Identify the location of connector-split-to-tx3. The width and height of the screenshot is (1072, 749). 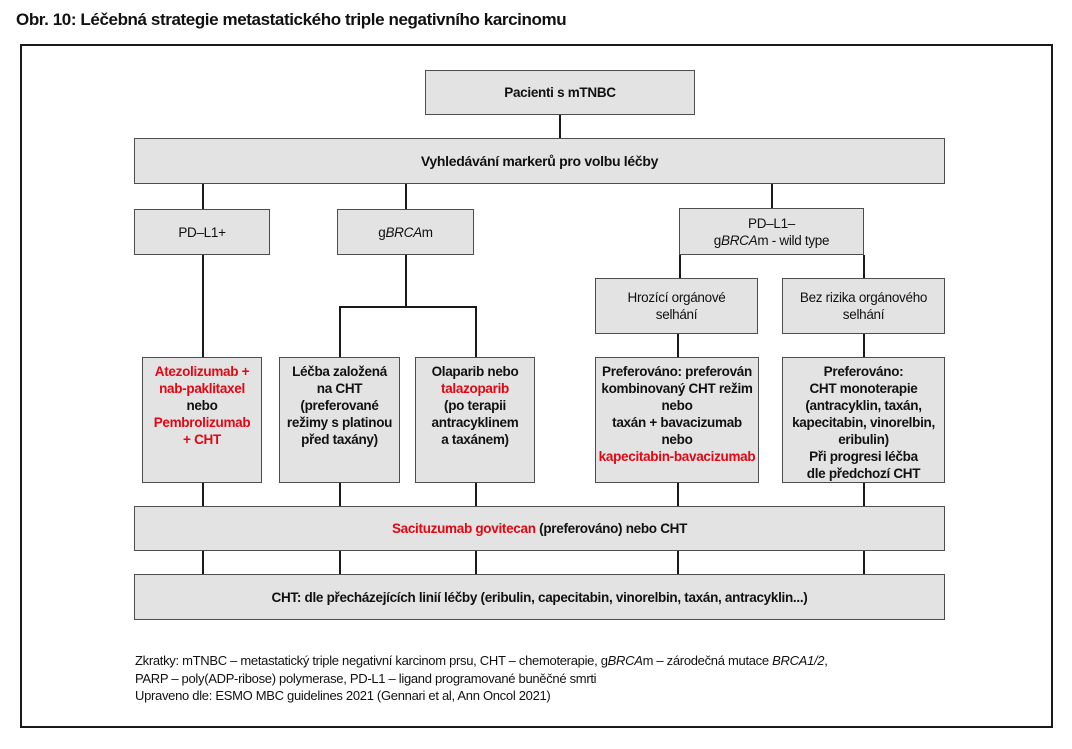
(476, 331).